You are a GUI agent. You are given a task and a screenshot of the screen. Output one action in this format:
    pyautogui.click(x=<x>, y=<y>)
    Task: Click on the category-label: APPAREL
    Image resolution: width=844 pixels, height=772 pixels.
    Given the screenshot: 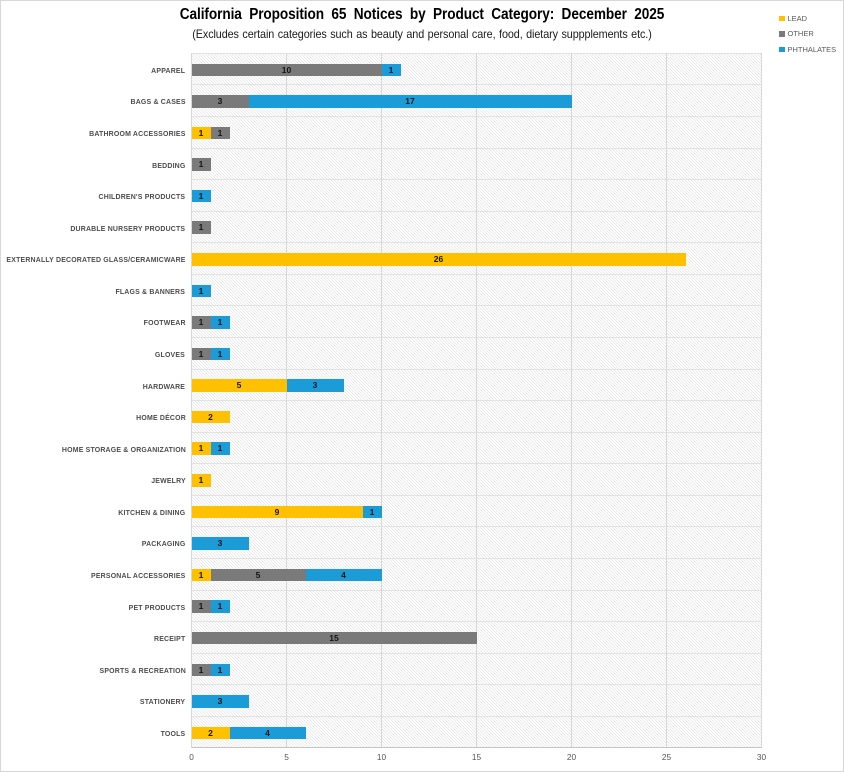 What is the action you would take?
    pyautogui.click(x=168, y=70)
    